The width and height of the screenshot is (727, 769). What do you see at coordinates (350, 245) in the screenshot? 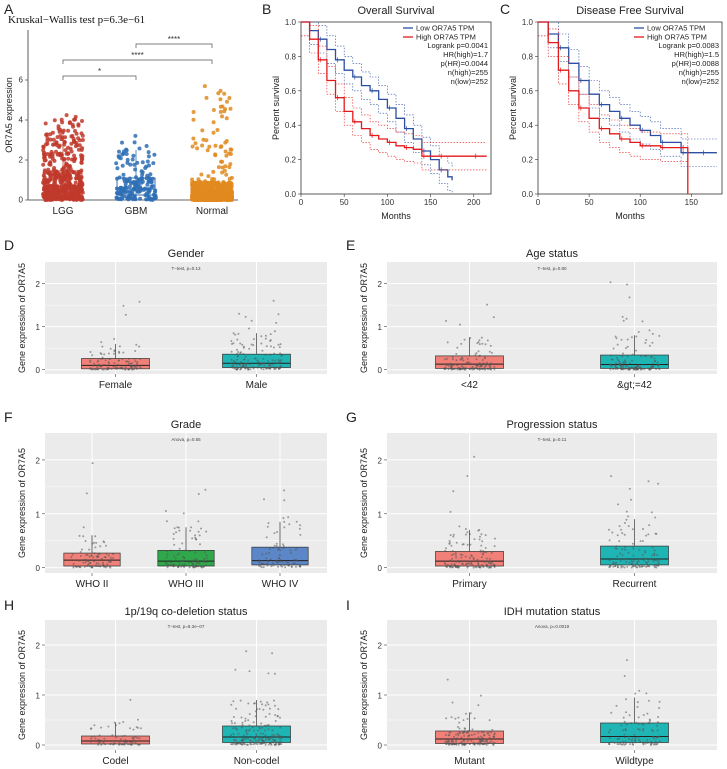
I see `panel-letter-e: E` at bounding box center [350, 245].